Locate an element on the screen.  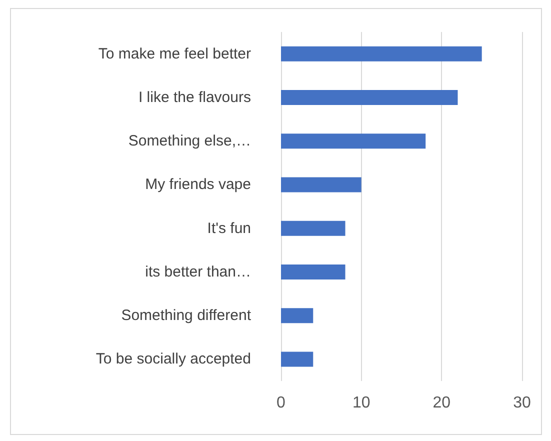
x-tick-label: 20 is located at coordinates (441, 403).